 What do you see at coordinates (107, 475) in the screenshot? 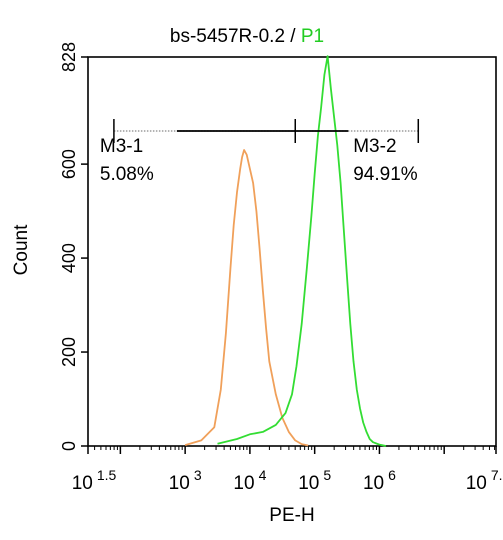
I see `x-tick-exponent: 1.5` at bounding box center [107, 475].